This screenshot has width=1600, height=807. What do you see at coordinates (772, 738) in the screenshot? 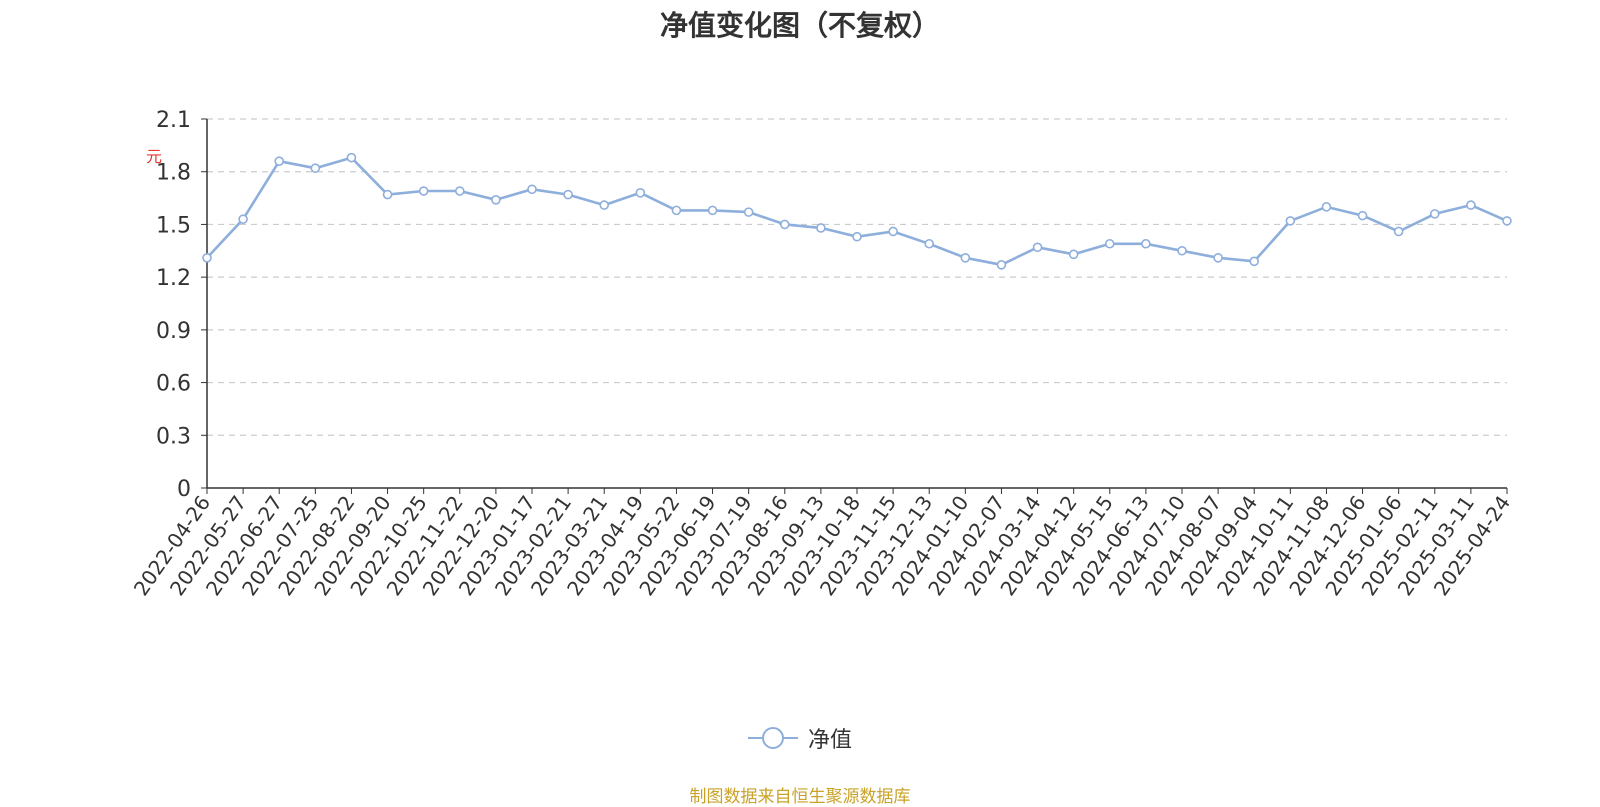
I see `legend-line-circle-icon` at bounding box center [772, 738].